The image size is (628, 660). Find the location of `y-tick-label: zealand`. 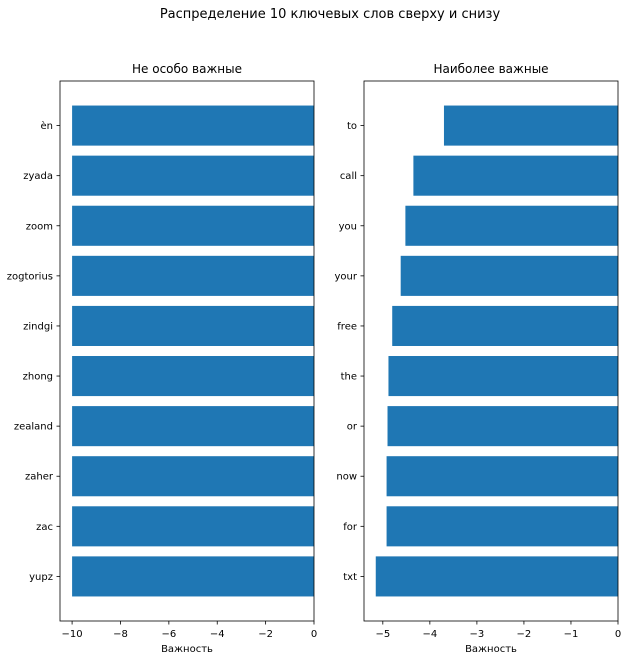

y-tick-label: zealand is located at coordinates (33, 427).